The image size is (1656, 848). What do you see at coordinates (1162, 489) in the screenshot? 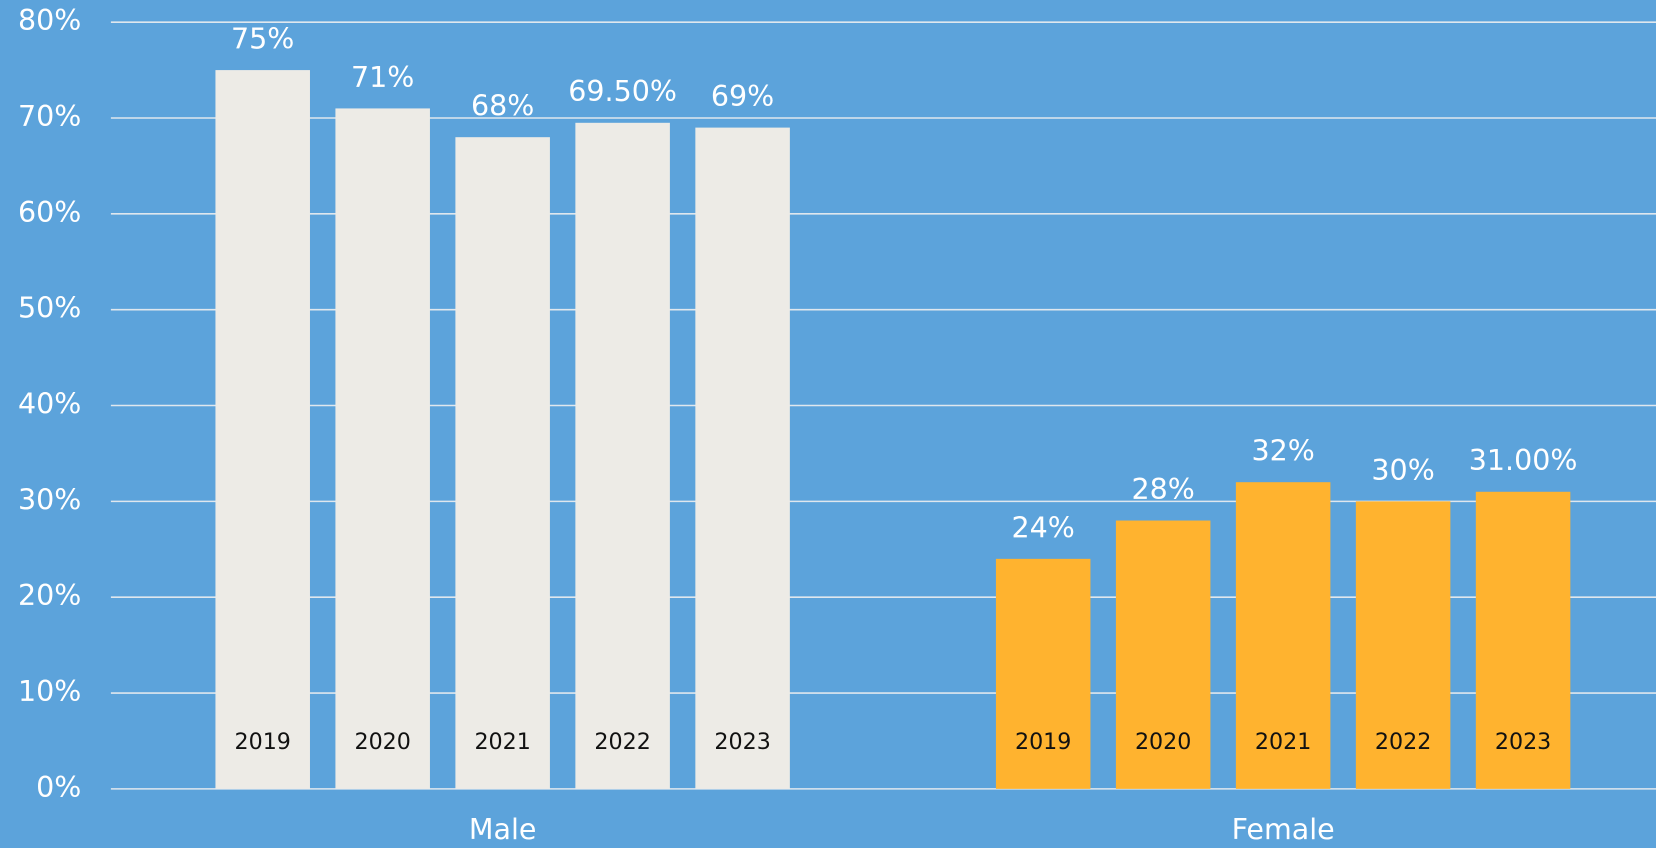
I see `value-label: 28%` at bounding box center [1162, 489].